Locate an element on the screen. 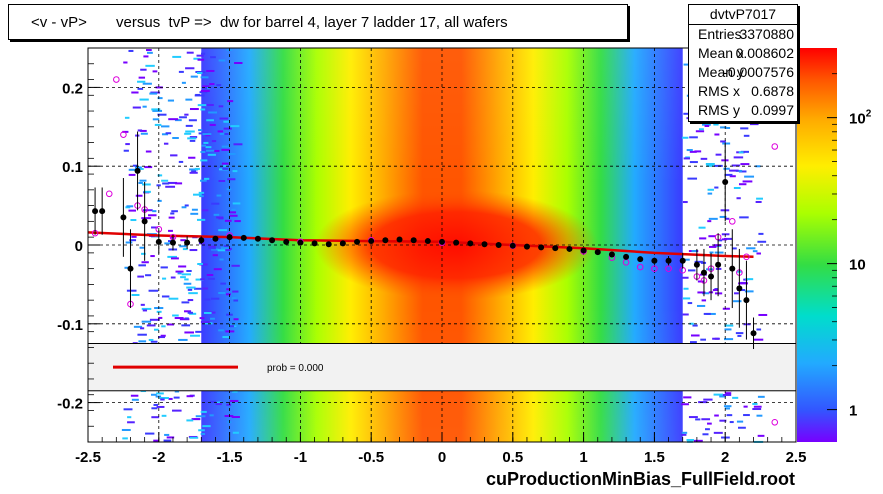 This screenshot has width=883, height=494. y-tick-label: 0 is located at coordinates (79, 246).